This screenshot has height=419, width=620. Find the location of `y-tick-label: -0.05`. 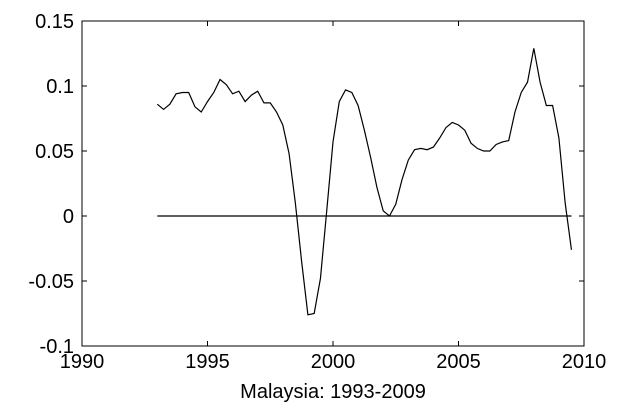

y-tick-label: -0.05 is located at coordinates (51, 282).